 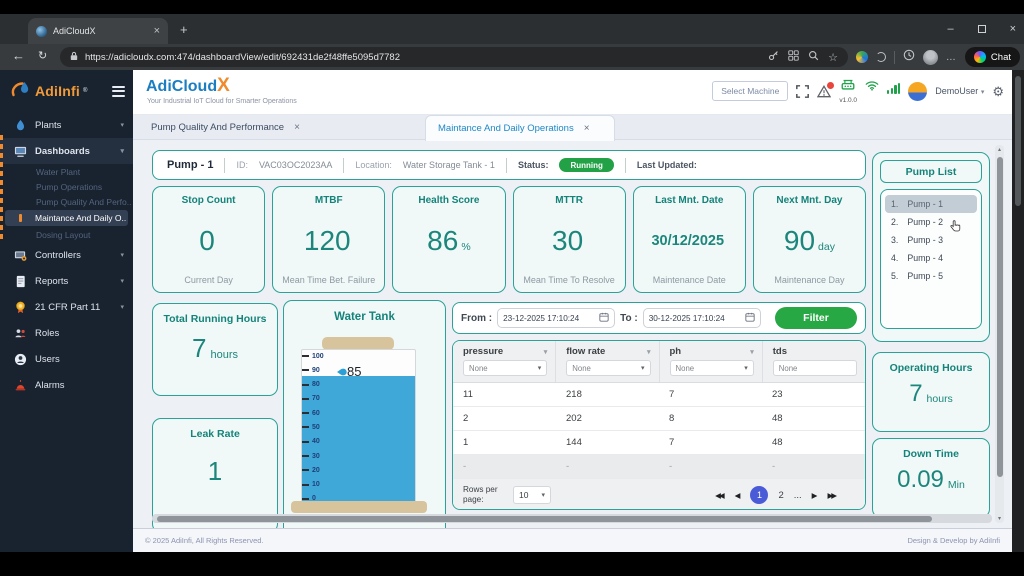 What do you see at coordinates (999, 519) in the screenshot?
I see `scroll-down-arrow: ▾` at bounding box center [999, 519].